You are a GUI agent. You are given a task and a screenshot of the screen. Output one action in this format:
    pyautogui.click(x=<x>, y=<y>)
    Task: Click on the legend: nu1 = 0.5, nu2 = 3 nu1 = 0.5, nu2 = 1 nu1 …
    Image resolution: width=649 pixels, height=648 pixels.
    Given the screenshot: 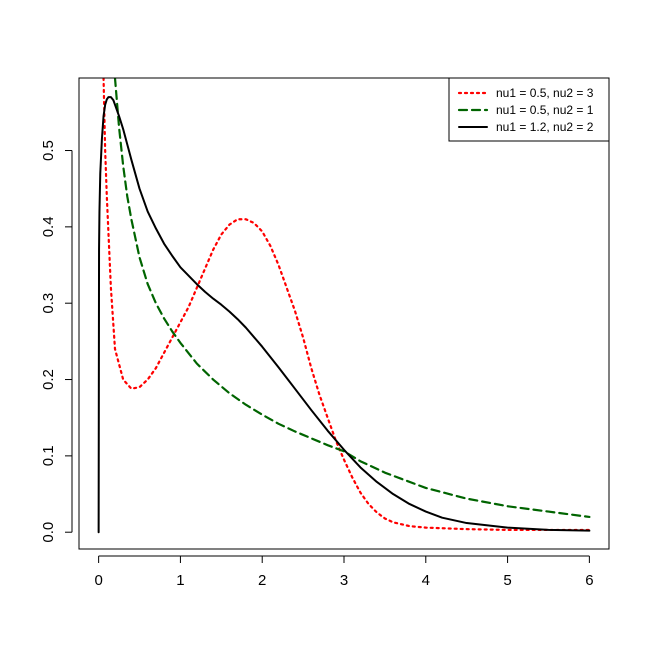 What is the action you would take?
    pyautogui.click(x=529, y=109)
    